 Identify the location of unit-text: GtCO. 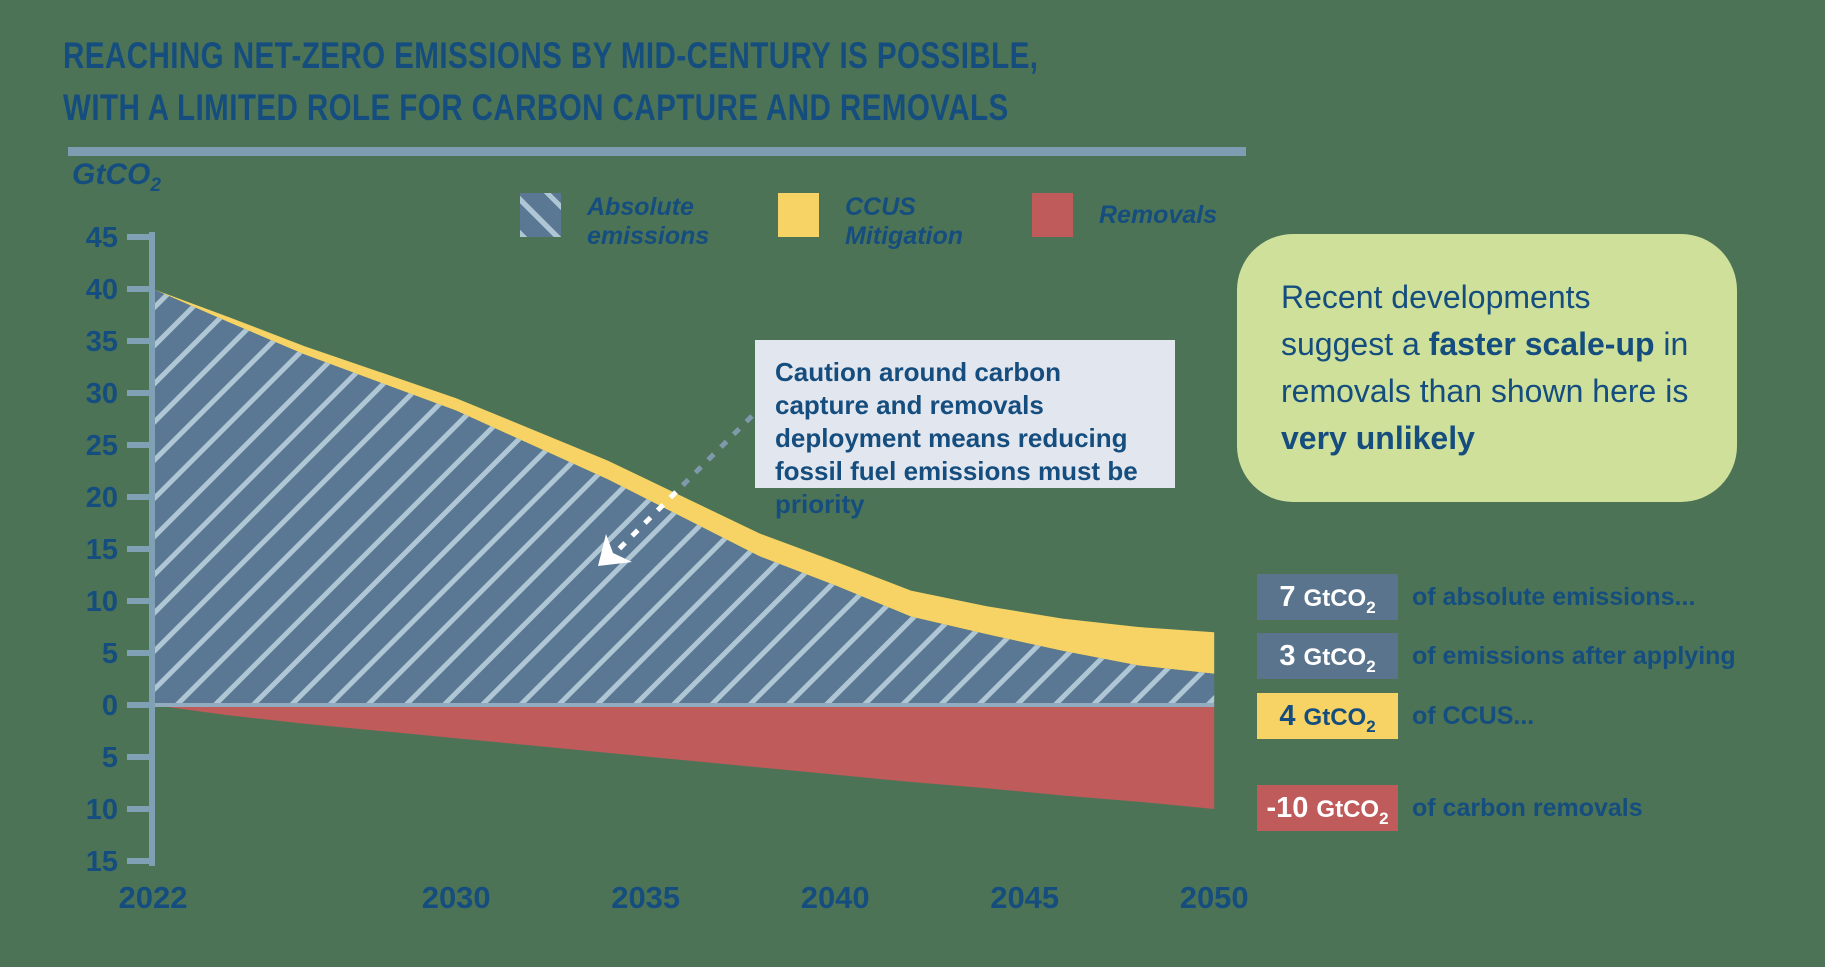
(111, 174).